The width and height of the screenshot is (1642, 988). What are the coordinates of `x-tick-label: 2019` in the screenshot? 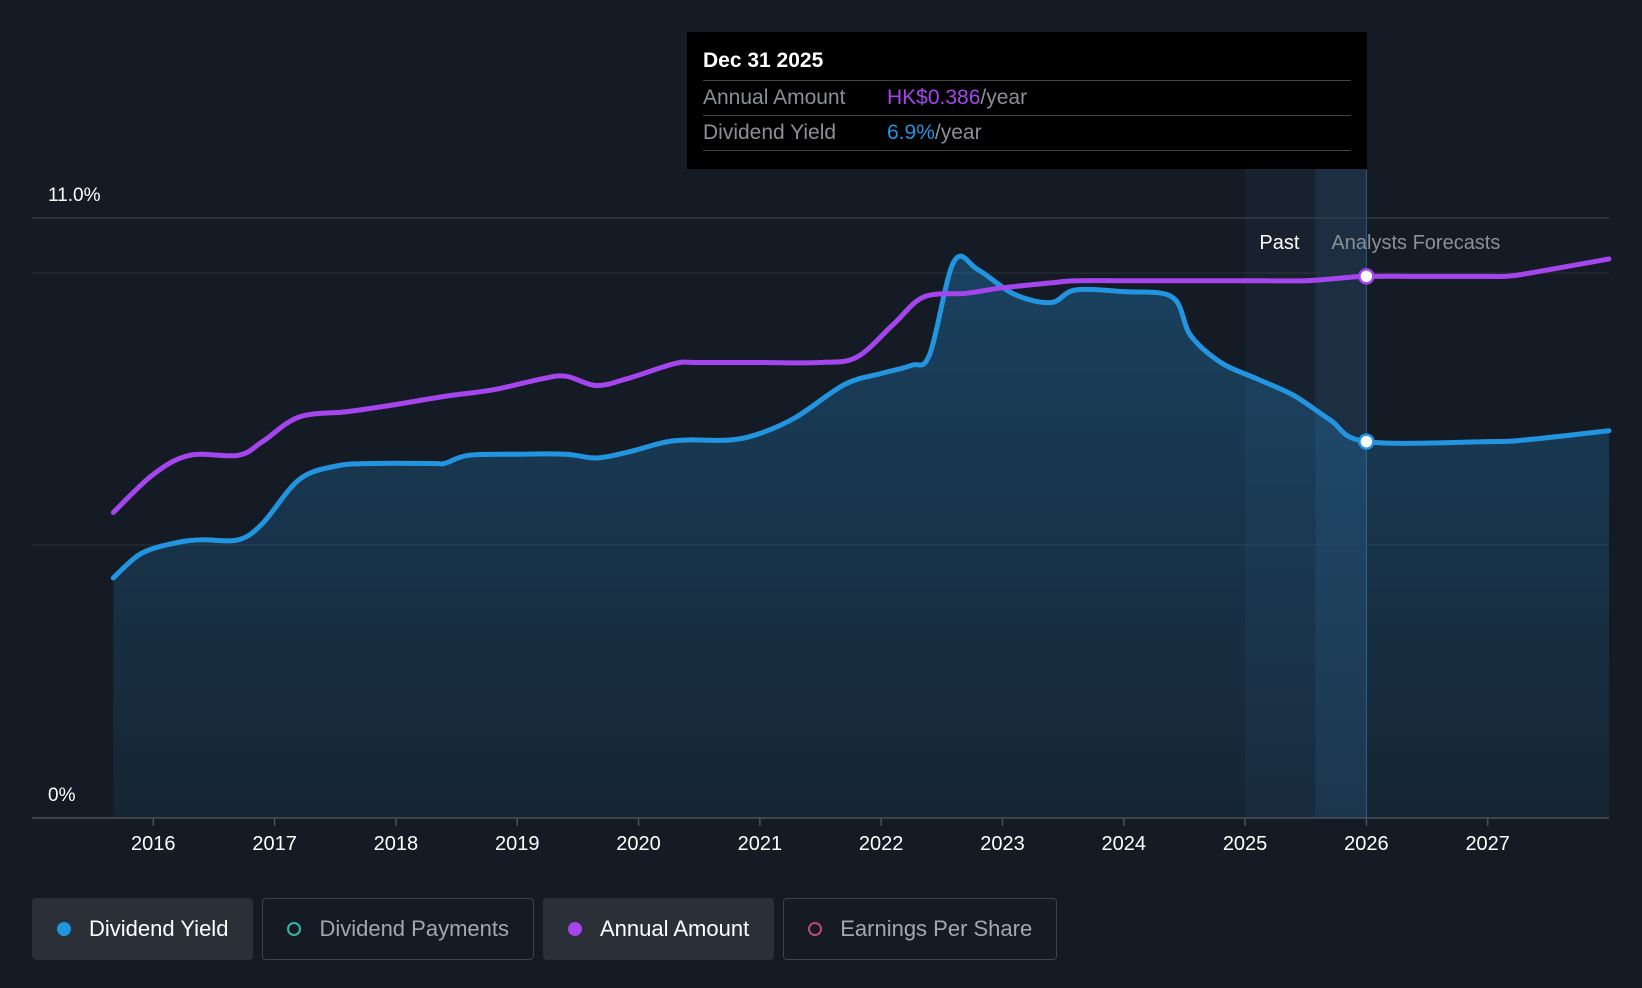 It's located at (517, 844).